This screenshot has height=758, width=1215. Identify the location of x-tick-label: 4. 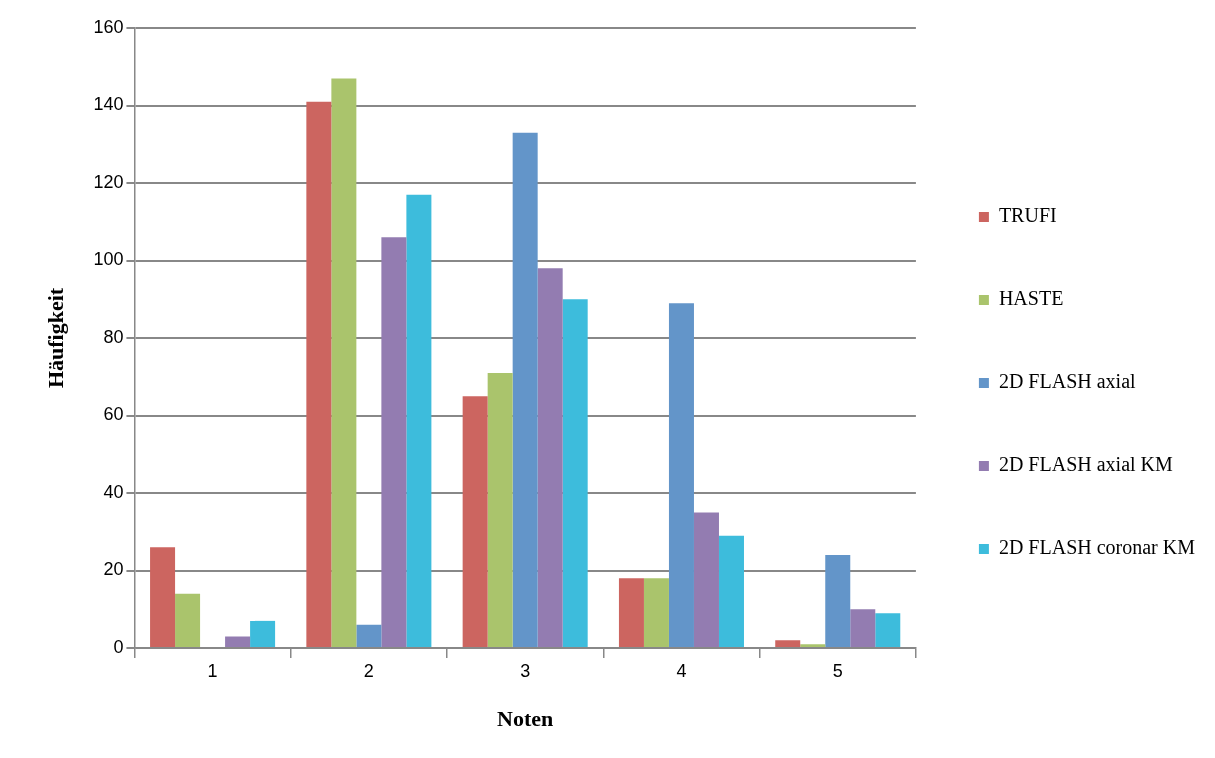
(681, 670).